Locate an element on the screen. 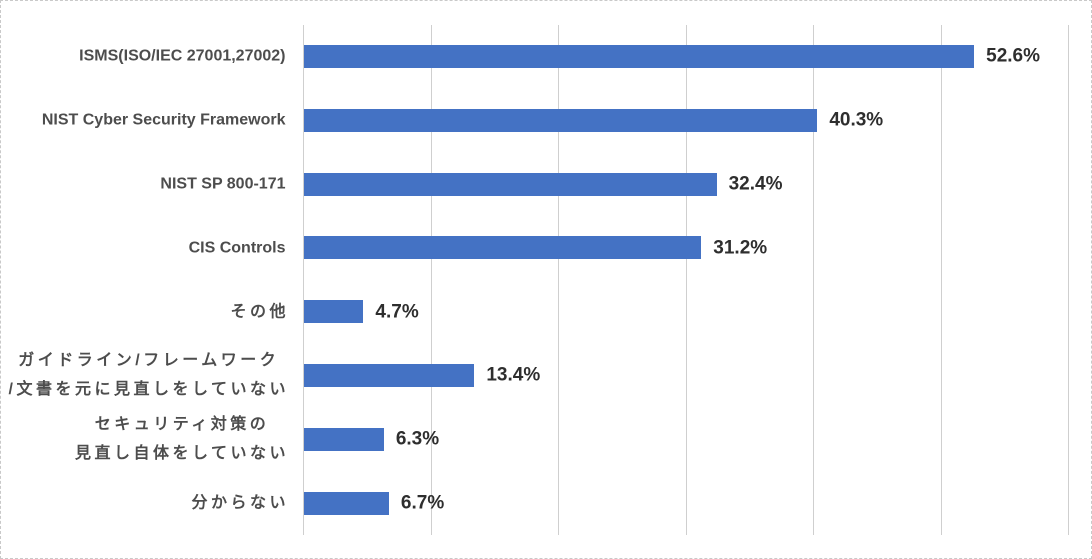 This screenshot has height=559, width=1092. category-label: セキュリティ対策の 見直し自体をしていない is located at coordinates (181, 439).